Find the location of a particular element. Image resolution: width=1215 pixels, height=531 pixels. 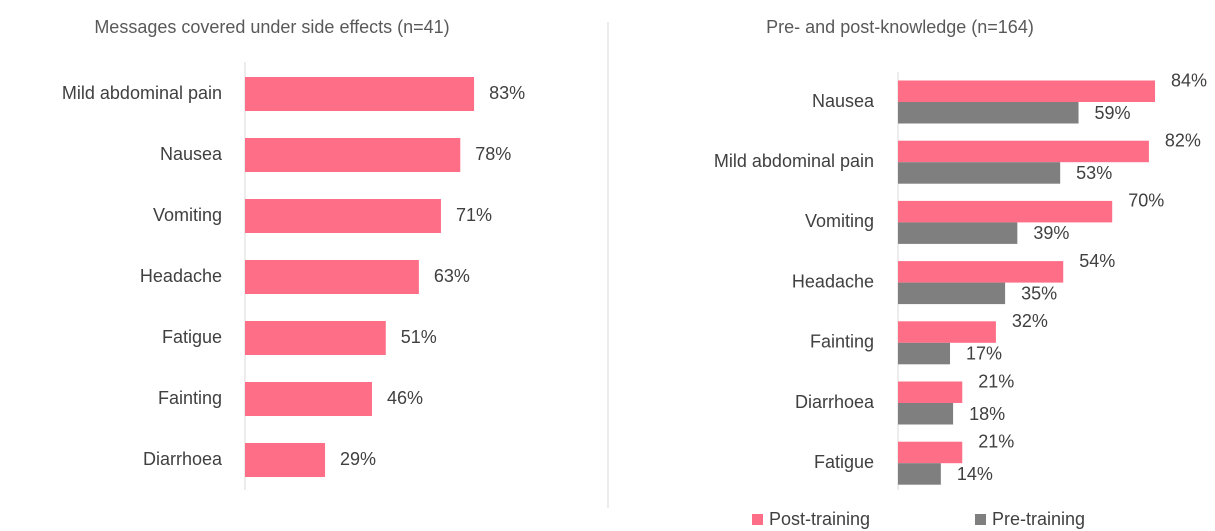

data-label: 63% is located at coordinates (452, 276).